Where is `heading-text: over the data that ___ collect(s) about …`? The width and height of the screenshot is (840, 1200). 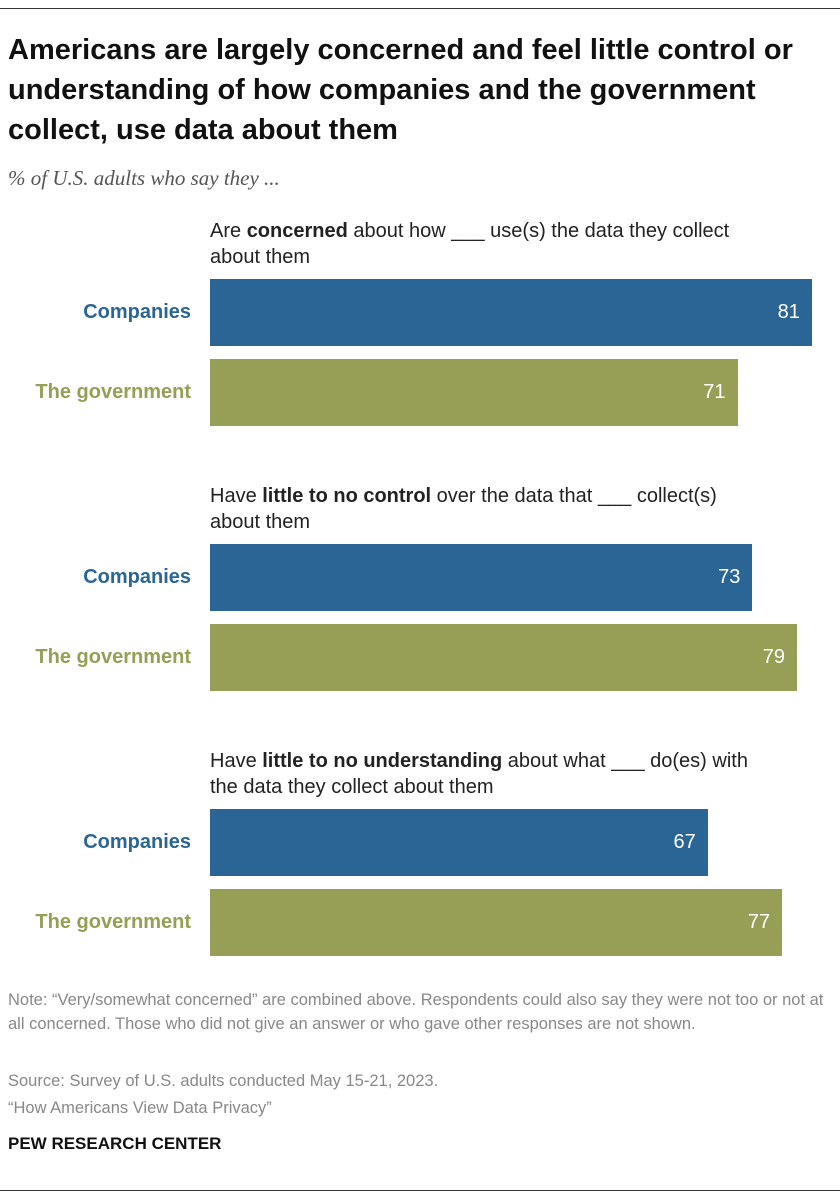
heading-text: over the data that ___ collect(s) about … is located at coordinates (463, 509).